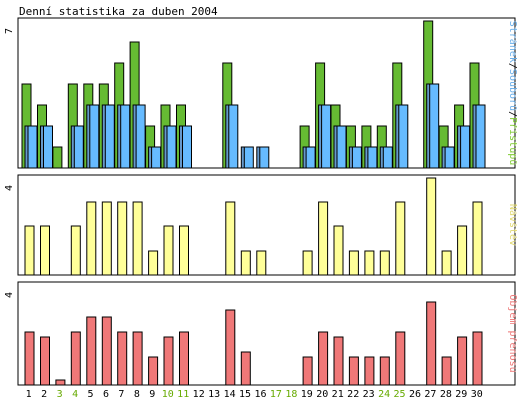  Describe the element at coordinates (323, 238) in the screenshot. I see `bar-visits-Návštěv-day-20` at that location.